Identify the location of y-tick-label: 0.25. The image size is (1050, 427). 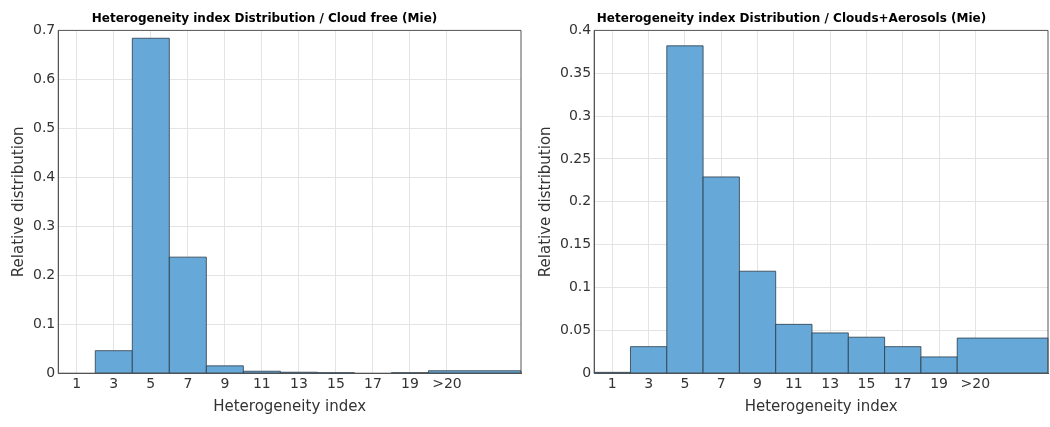
(576, 157).